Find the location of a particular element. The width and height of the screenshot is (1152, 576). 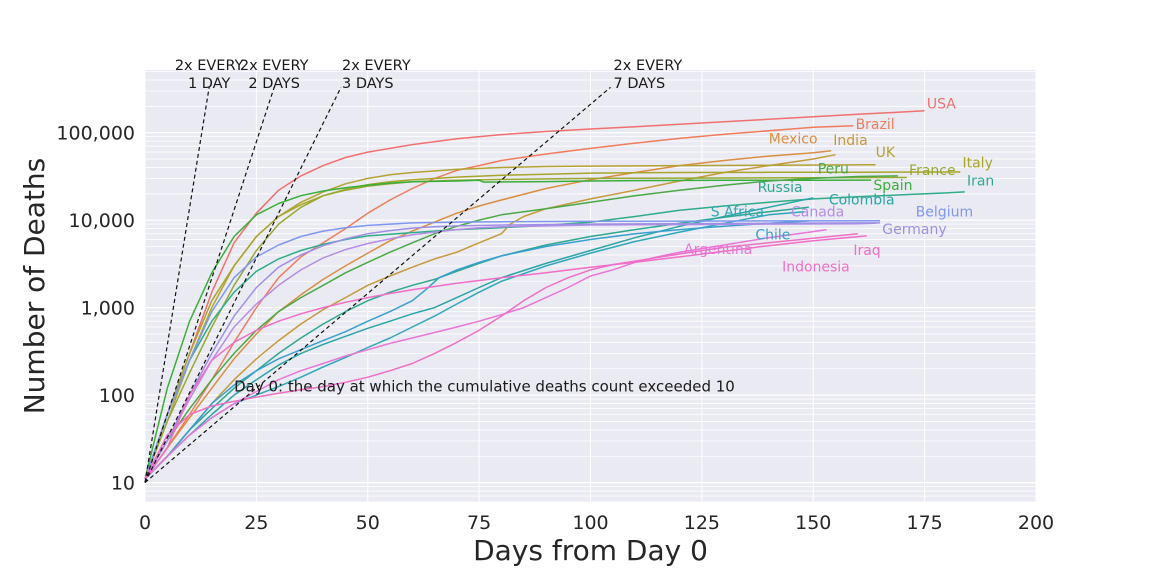

reference-label-line2: 1 DAY is located at coordinates (209, 84).